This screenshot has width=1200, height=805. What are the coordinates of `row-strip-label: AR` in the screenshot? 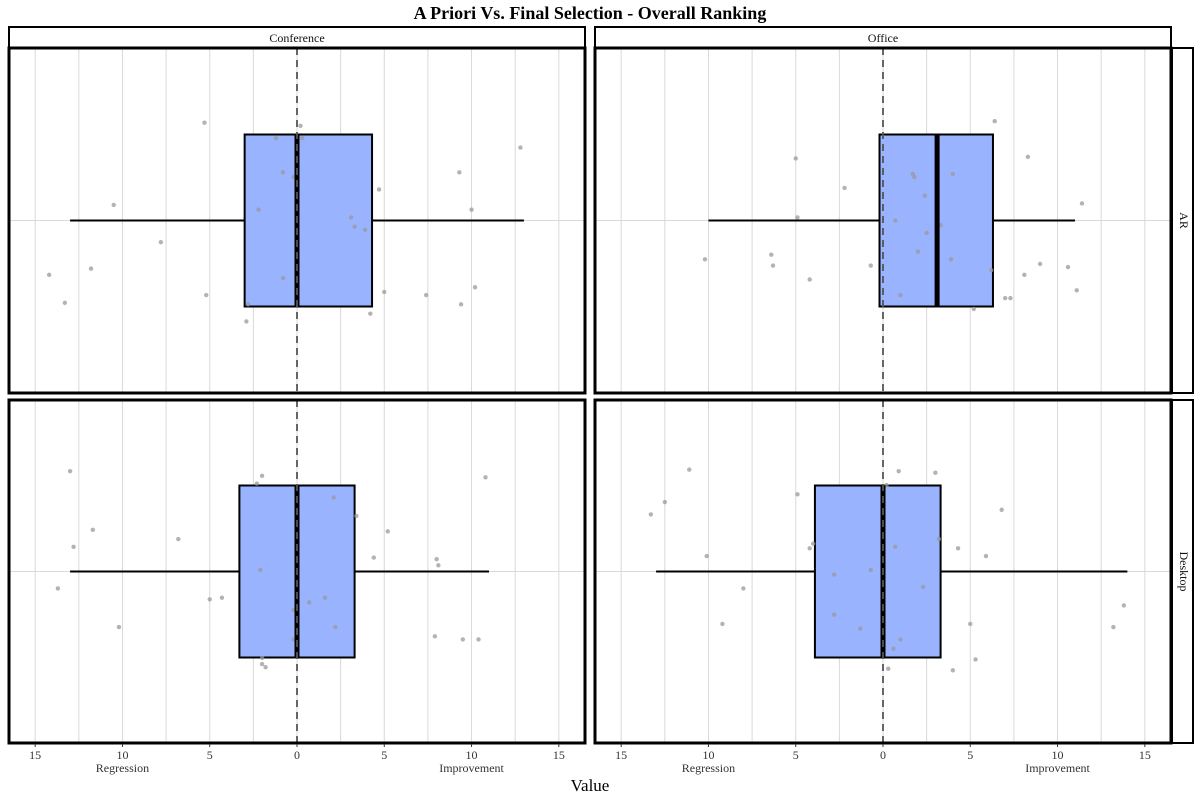 It's located at (1184, 220).